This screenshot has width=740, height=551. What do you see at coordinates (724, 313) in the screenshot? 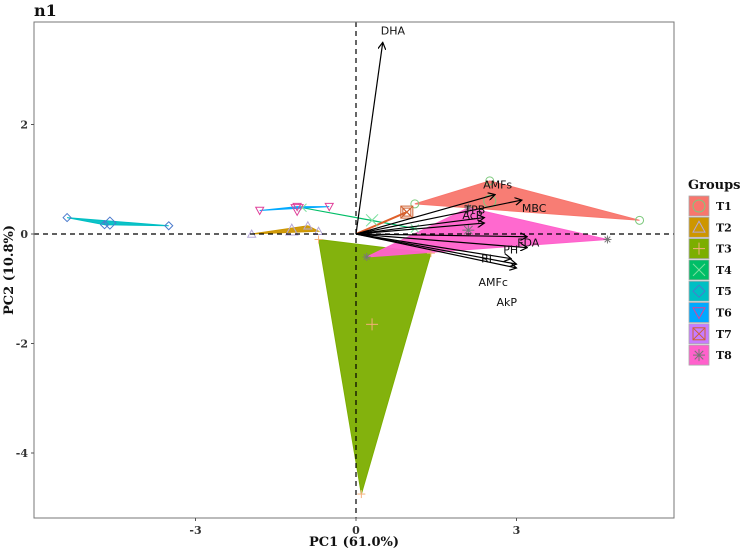
I see `legend-label: T6` at bounding box center [724, 313].